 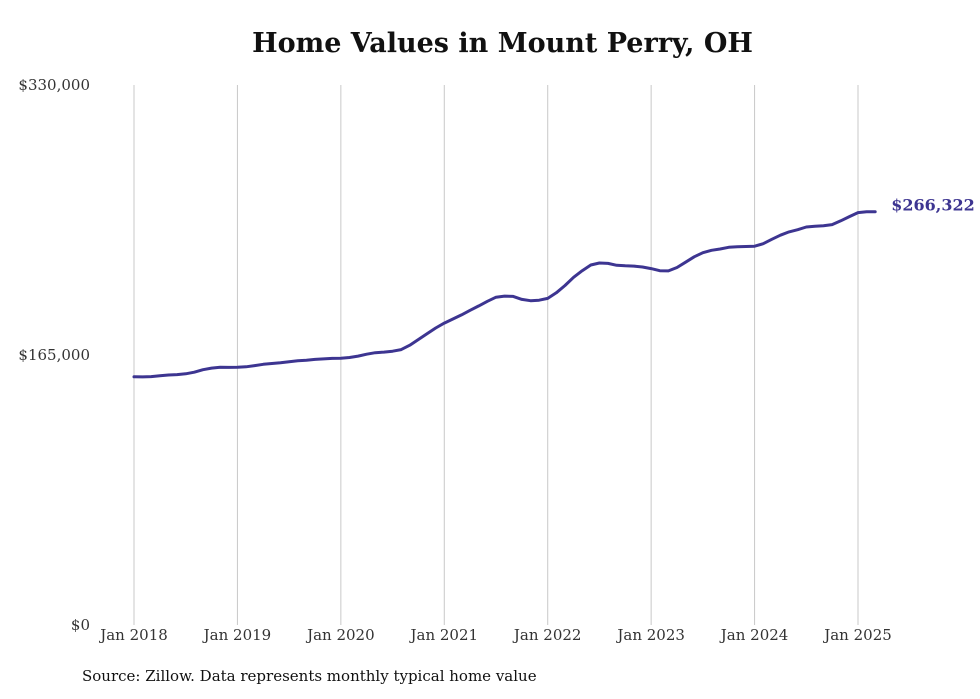 I want to click on y-tick-label: $165,000, so click(x=54, y=355).